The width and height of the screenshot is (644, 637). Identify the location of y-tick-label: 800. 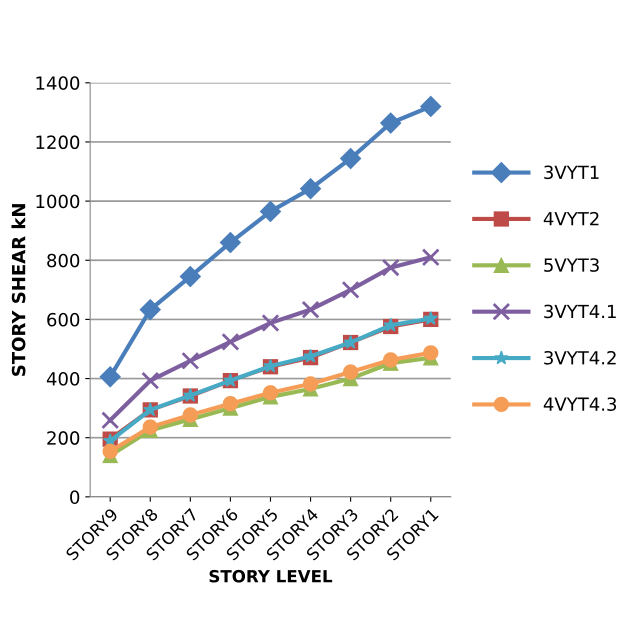
(63, 261).